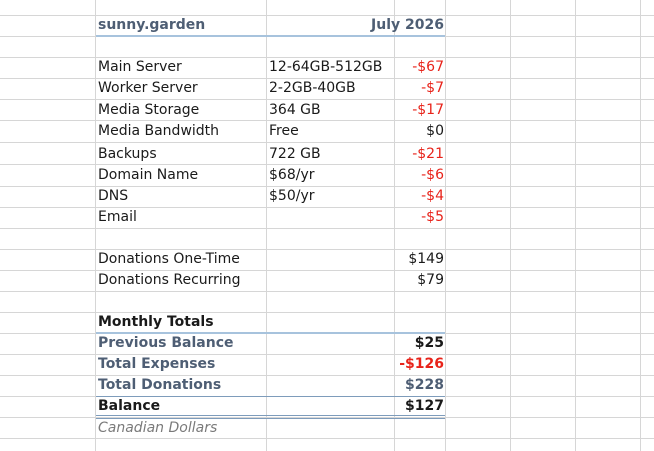 The image size is (654, 451). Describe the element at coordinates (148, 88) in the screenshot. I see `expense-label: Worker Server` at that location.